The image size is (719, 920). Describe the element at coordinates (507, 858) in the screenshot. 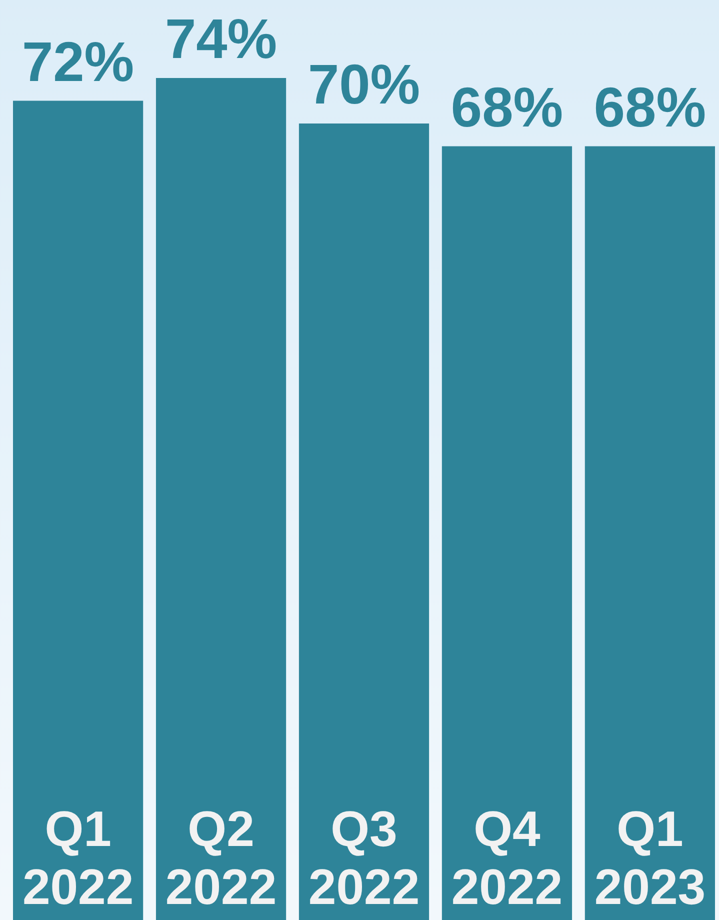

I see `x-tick-label: Q4 2022` at that location.